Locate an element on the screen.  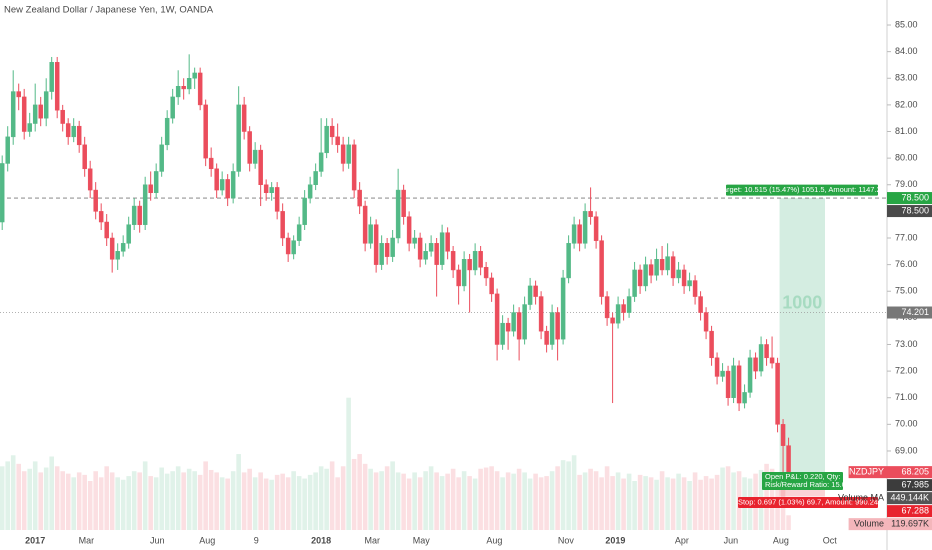
series-name: Volume is located at coordinates (869, 524).